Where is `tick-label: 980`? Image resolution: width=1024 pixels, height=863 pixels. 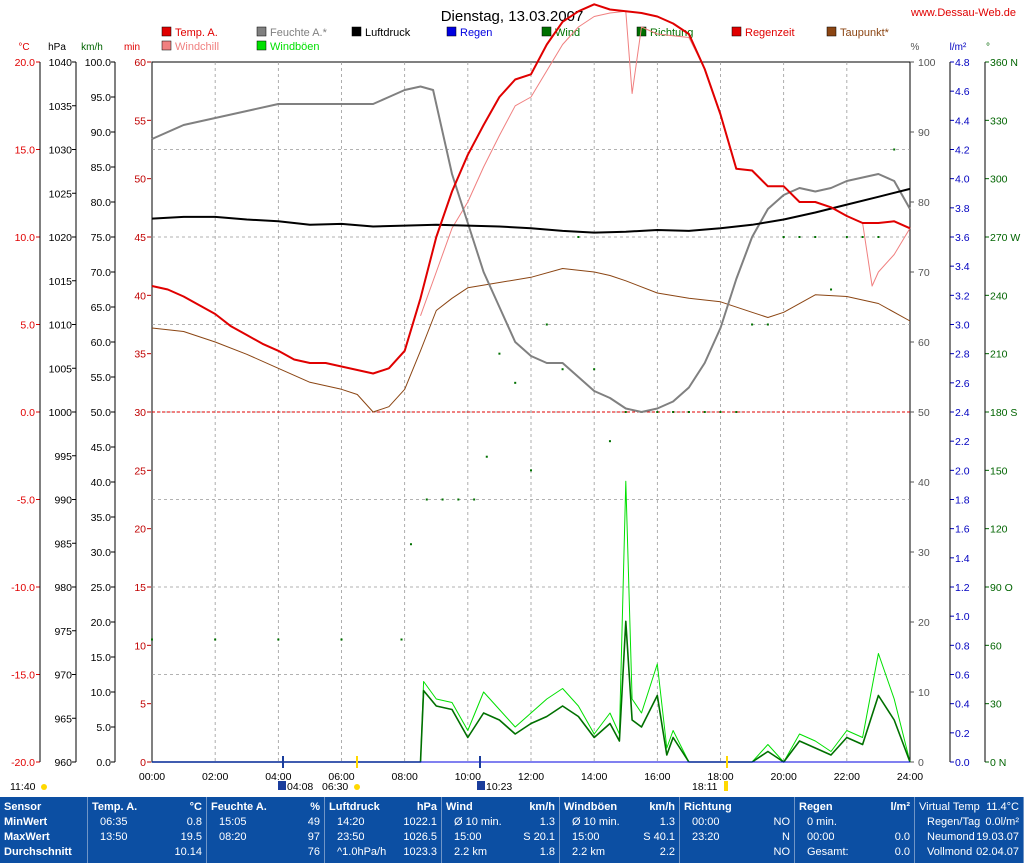 tick-label: 980 is located at coordinates (63, 588).